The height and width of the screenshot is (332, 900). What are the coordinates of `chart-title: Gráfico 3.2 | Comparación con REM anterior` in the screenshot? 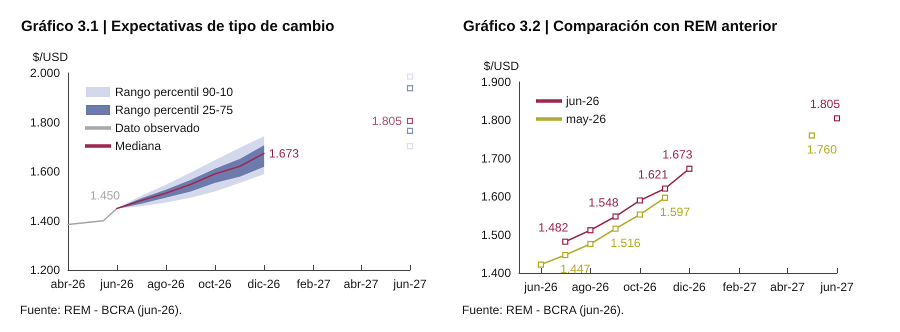 It's located at (620, 26).